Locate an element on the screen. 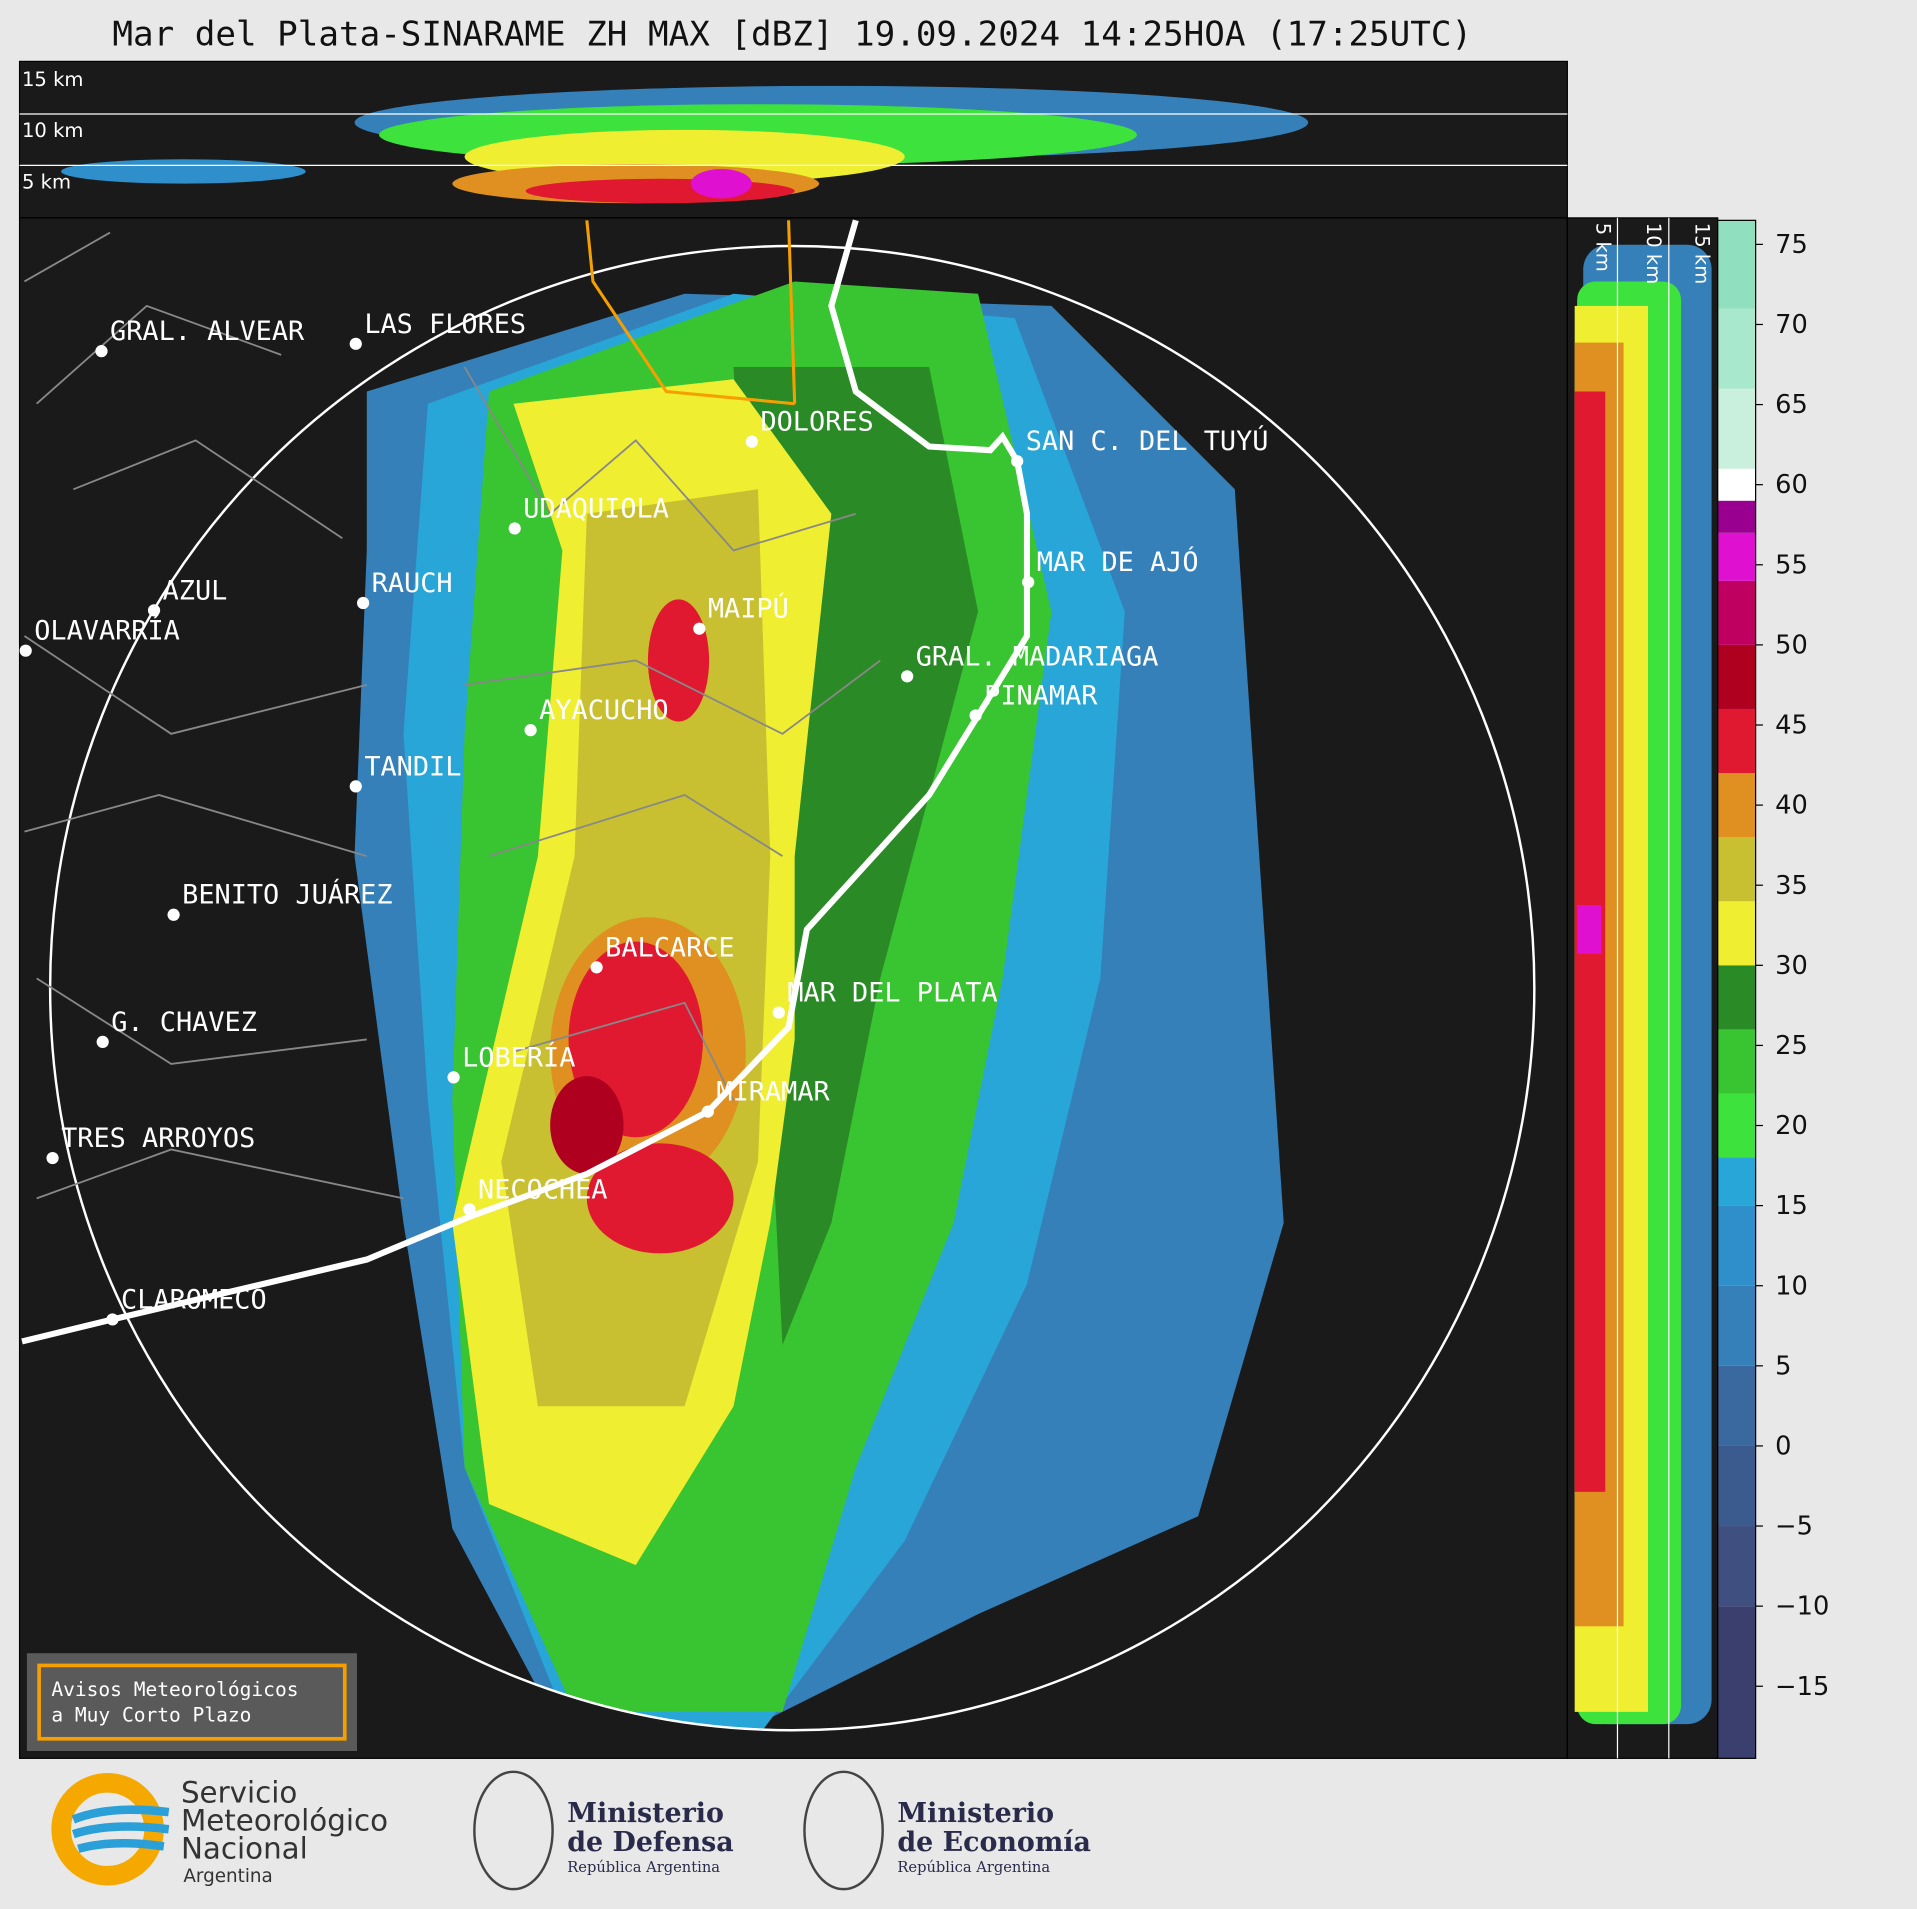 The image size is (1917, 1909). city-label: LOBERÍA is located at coordinates (518, 1057).